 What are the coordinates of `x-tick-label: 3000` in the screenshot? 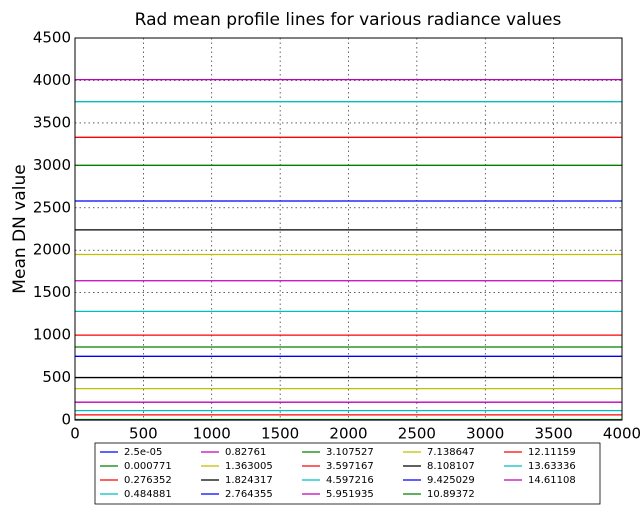 It's located at (485, 434).